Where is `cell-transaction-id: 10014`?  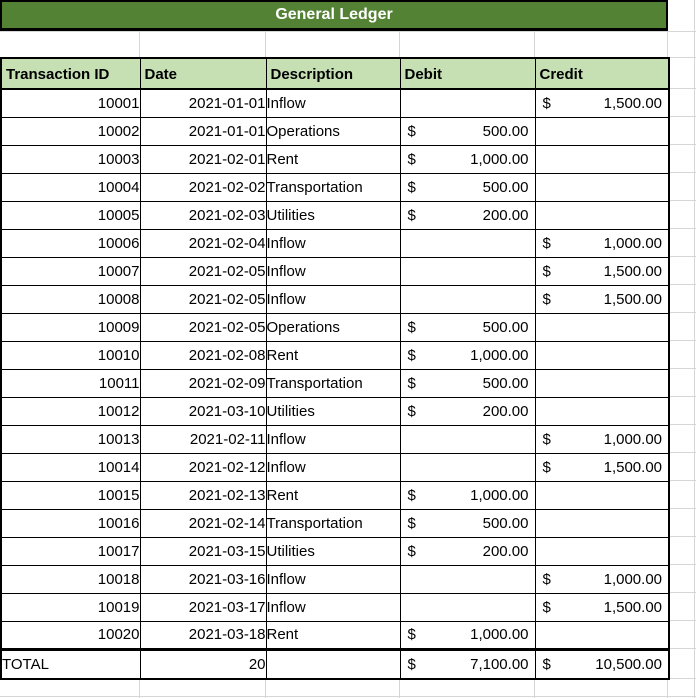
cell-transaction-id: 10014 is located at coordinates (70, 467).